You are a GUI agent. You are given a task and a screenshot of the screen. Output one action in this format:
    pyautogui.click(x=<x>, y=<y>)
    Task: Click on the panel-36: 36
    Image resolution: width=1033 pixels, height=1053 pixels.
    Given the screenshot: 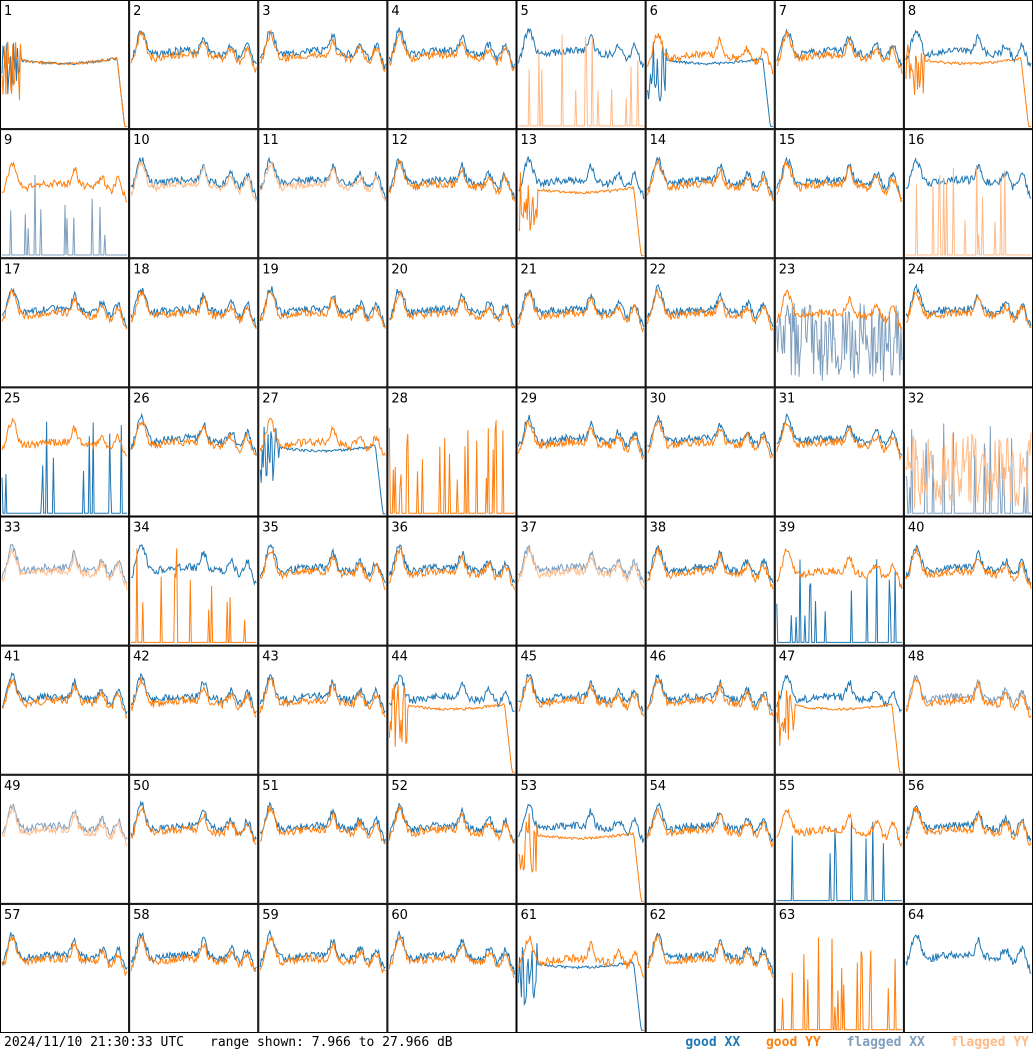 What is the action you would take?
    pyautogui.click(x=452, y=581)
    